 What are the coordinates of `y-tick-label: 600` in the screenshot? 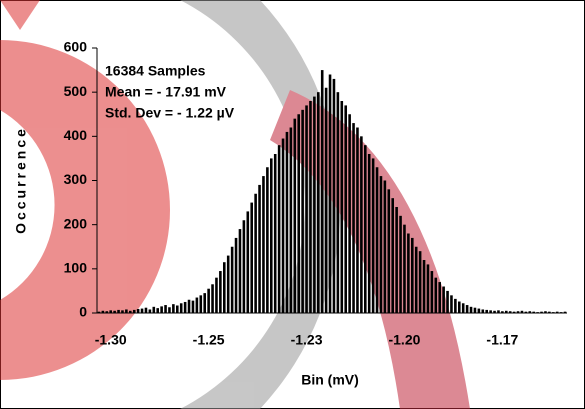 It's located at (76, 47).